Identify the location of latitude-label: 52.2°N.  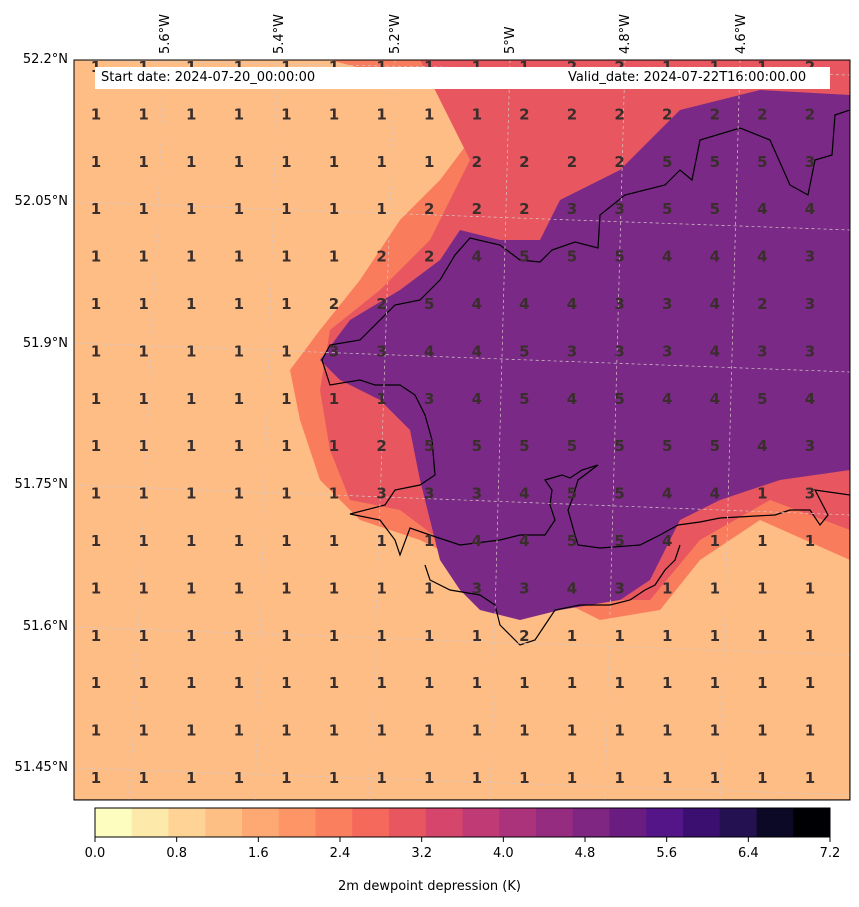
(45, 59).